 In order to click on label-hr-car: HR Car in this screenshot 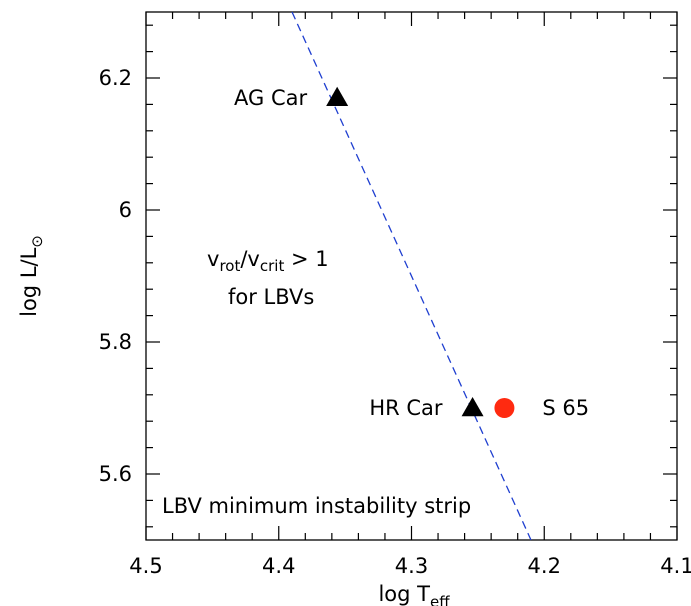, I will do `click(406, 408)`.